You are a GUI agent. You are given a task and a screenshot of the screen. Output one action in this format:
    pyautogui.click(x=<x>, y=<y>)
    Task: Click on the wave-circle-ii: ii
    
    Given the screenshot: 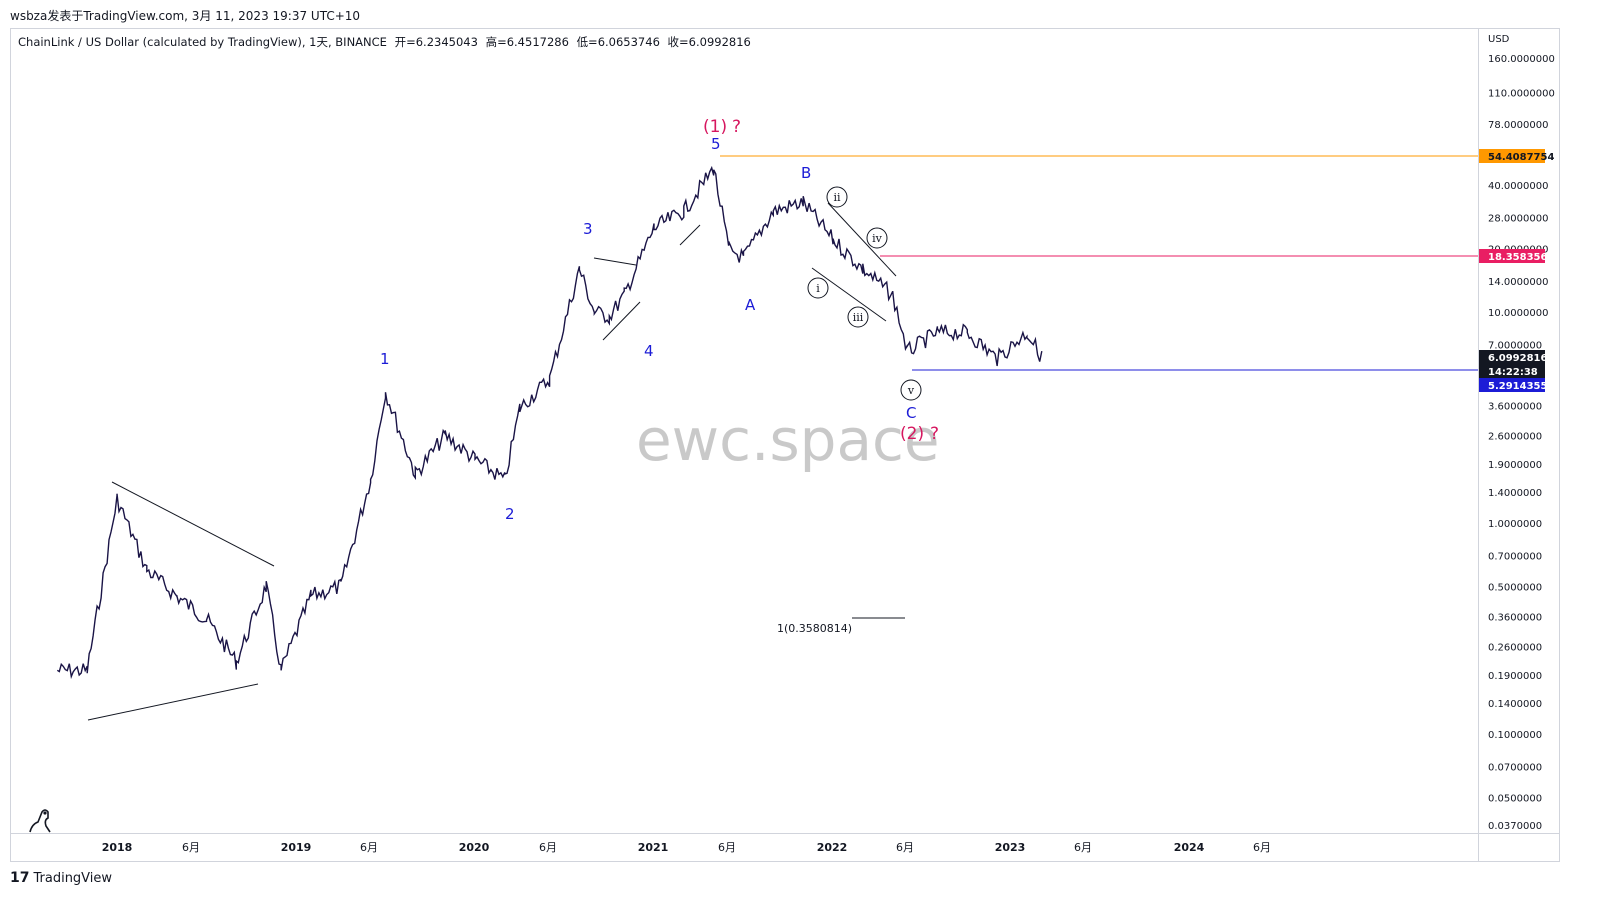 What is the action you would take?
    pyautogui.click(x=837, y=197)
    